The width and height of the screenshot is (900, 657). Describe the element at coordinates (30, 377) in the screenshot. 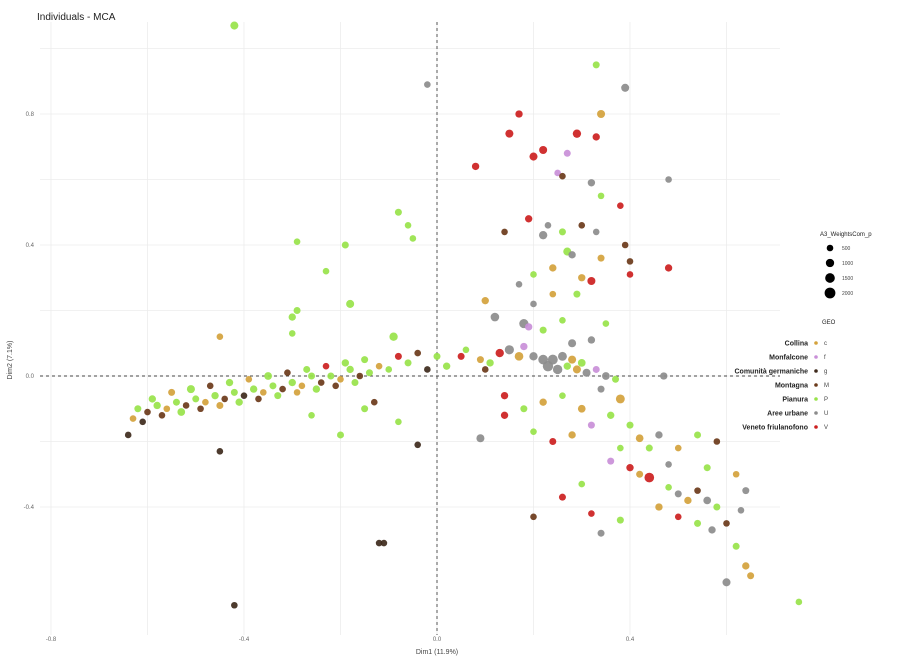

I see `y-tick-label: 0.0` at that location.